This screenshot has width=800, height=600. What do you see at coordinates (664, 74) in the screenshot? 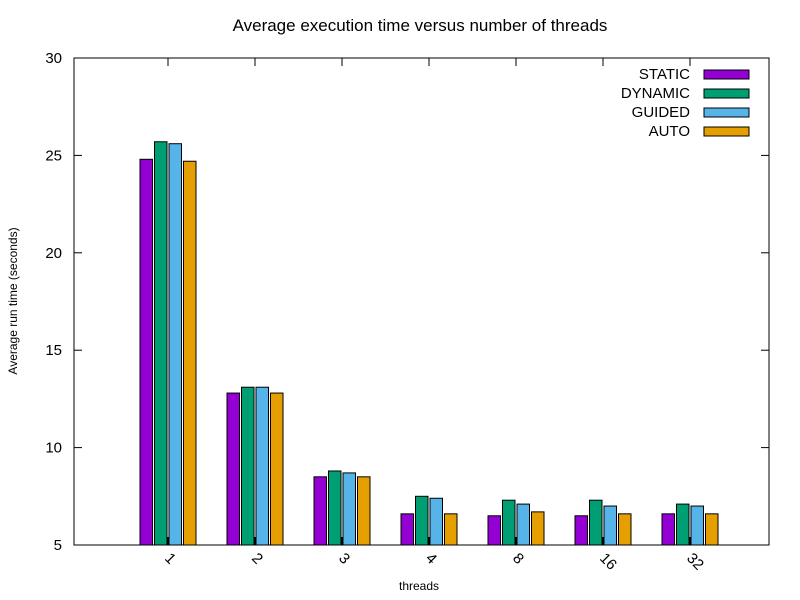
I see `legend-label-static: STATIC` at bounding box center [664, 74].